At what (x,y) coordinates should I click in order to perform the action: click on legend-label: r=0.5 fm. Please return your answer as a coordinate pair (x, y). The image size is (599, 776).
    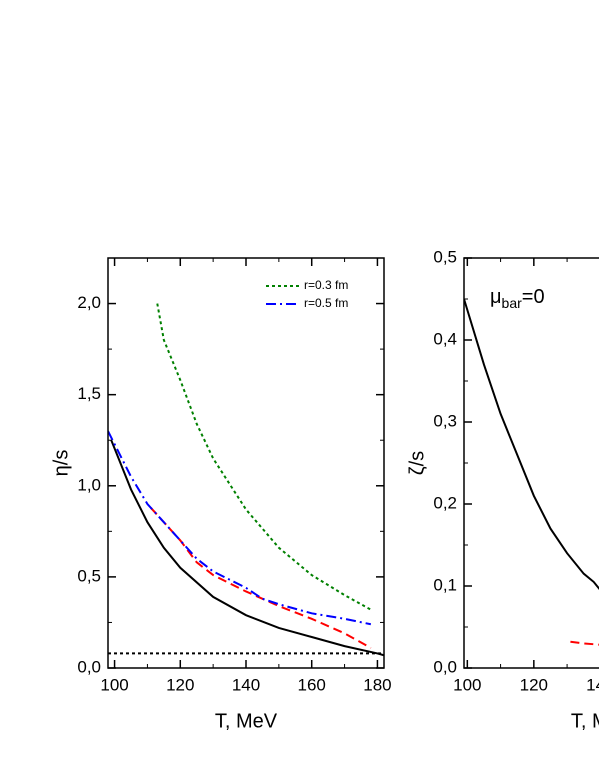
    Looking at the image, I should click on (326, 303).